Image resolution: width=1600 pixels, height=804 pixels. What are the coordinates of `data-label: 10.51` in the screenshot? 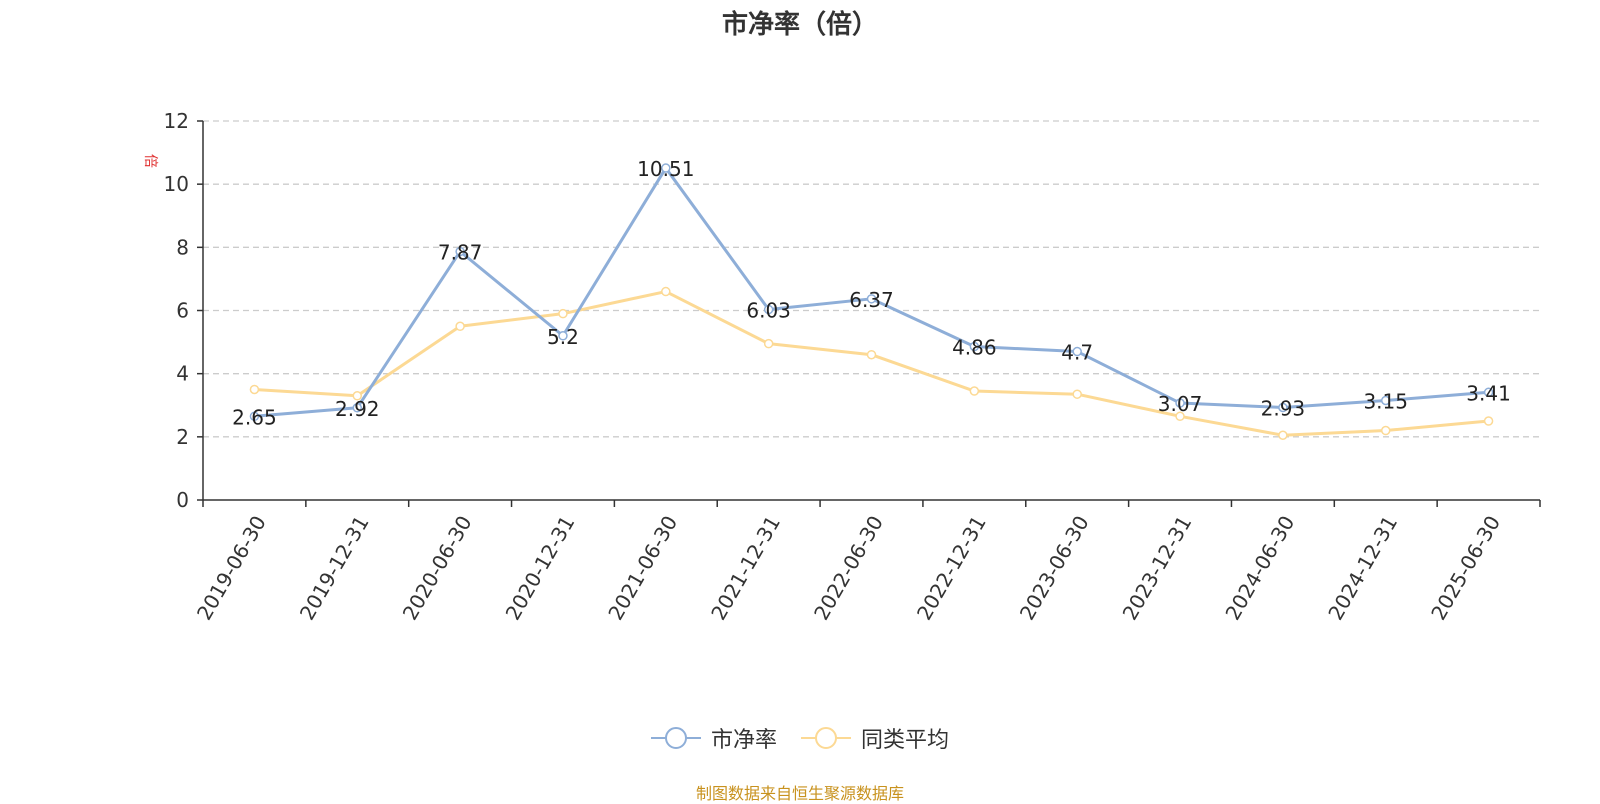 It's located at (665, 169).